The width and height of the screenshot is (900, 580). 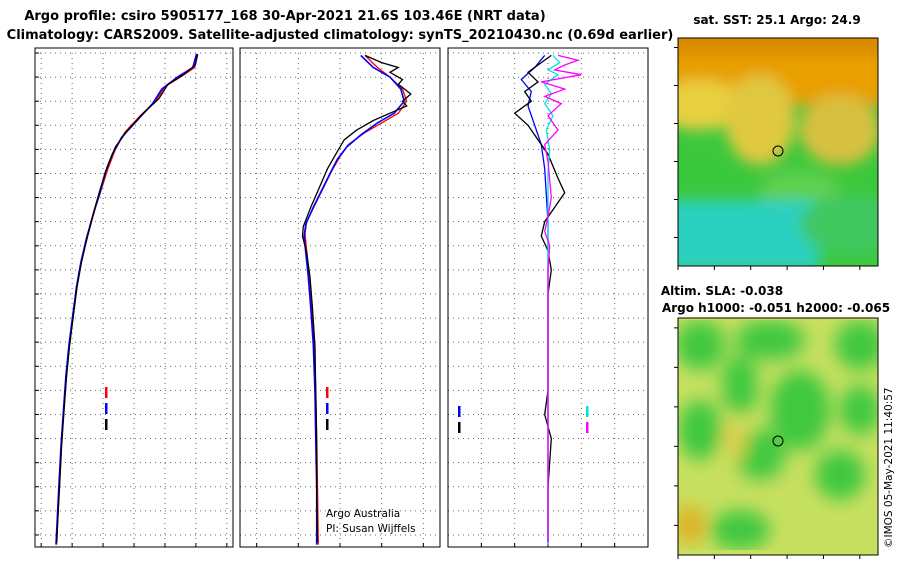 I want to click on series-line-temperature-argo, so click(x=539, y=298).